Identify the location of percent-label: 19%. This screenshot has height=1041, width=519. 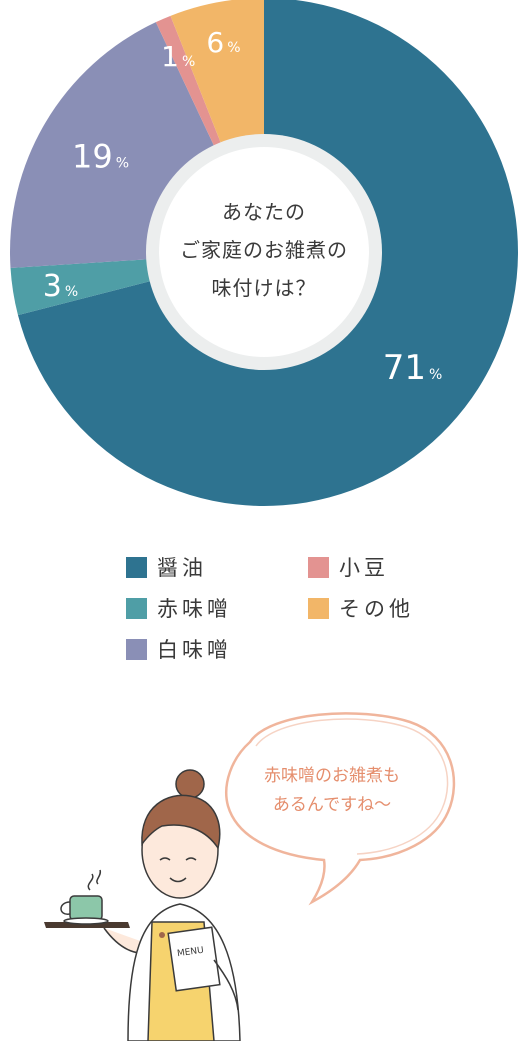
(100, 156).